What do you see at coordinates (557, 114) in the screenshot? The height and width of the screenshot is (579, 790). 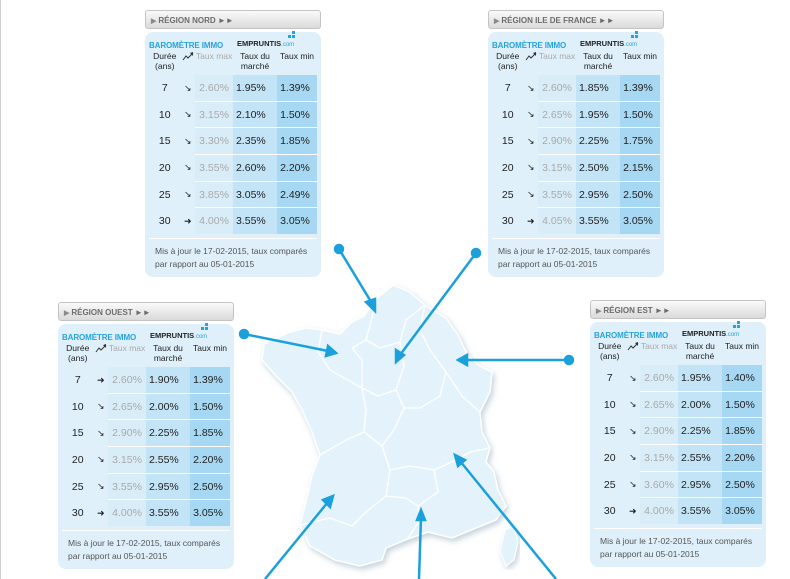 I see `cell-taux-max: 2.65%` at bounding box center [557, 114].